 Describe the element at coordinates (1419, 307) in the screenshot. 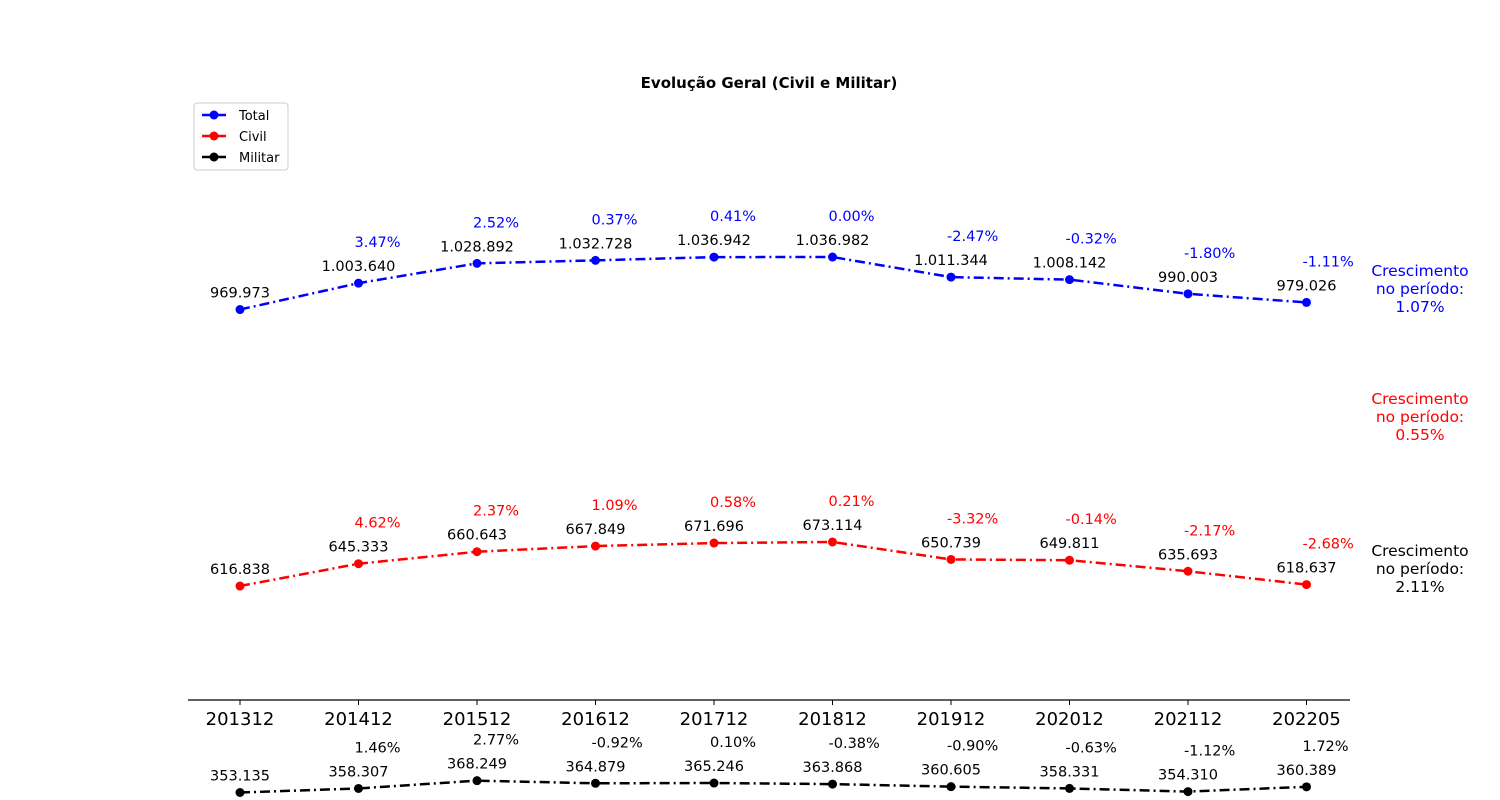

I see `growth-annotation: 1.07%` at that location.